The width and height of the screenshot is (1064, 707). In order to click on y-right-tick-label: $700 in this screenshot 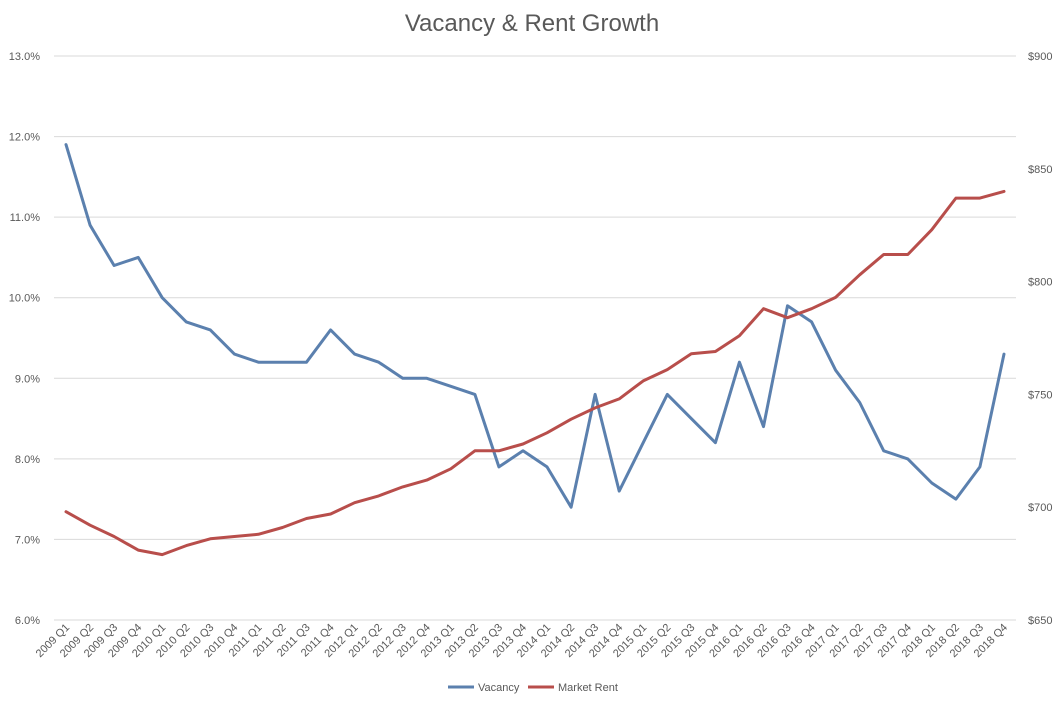, I will do `click(1040, 508)`.